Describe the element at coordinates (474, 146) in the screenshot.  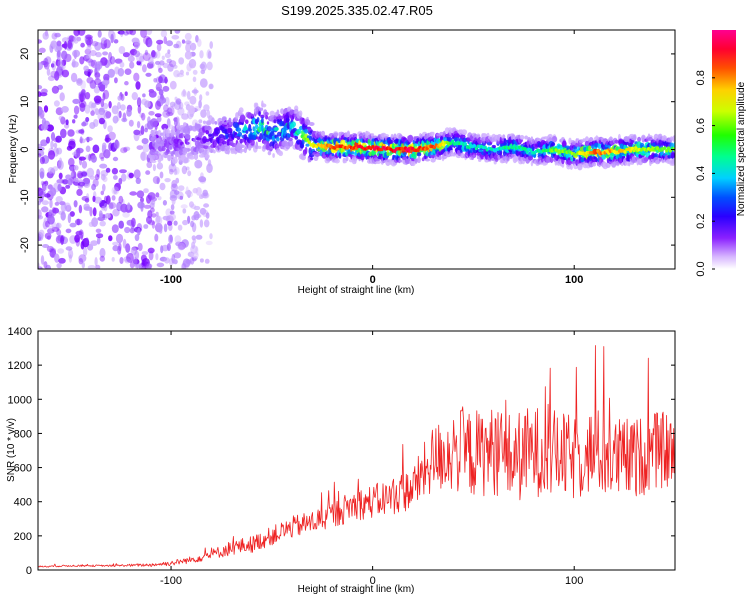
I see `spectrogram-ridge-peak` at that location.